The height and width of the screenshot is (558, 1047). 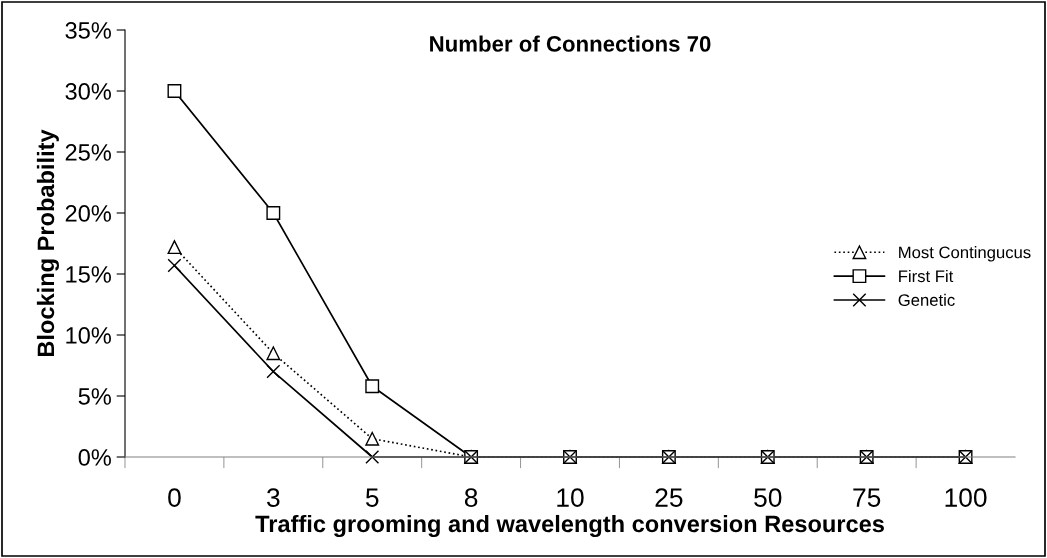 I want to click on y-tick-label: 25%, so click(x=88, y=152).